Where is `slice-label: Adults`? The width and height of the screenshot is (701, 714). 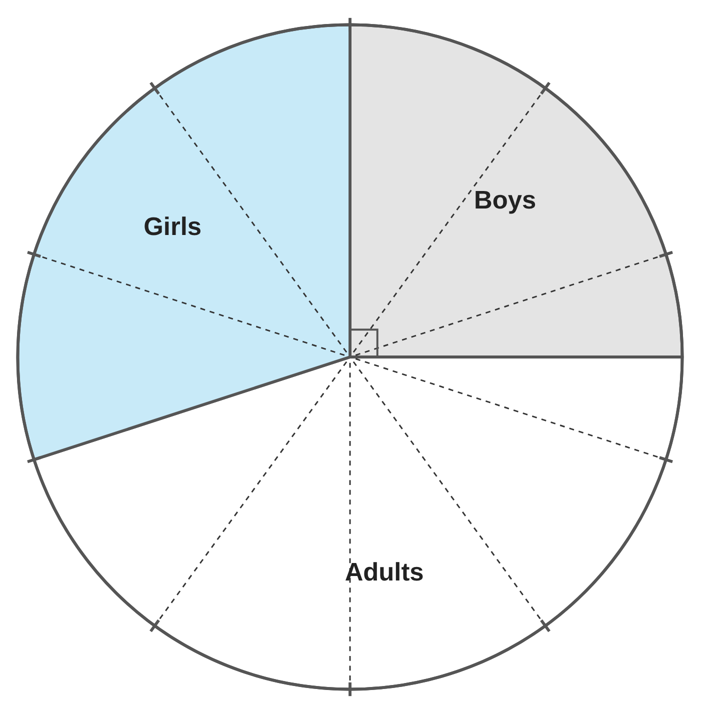 slice-label: Adults is located at coordinates (384, 572).